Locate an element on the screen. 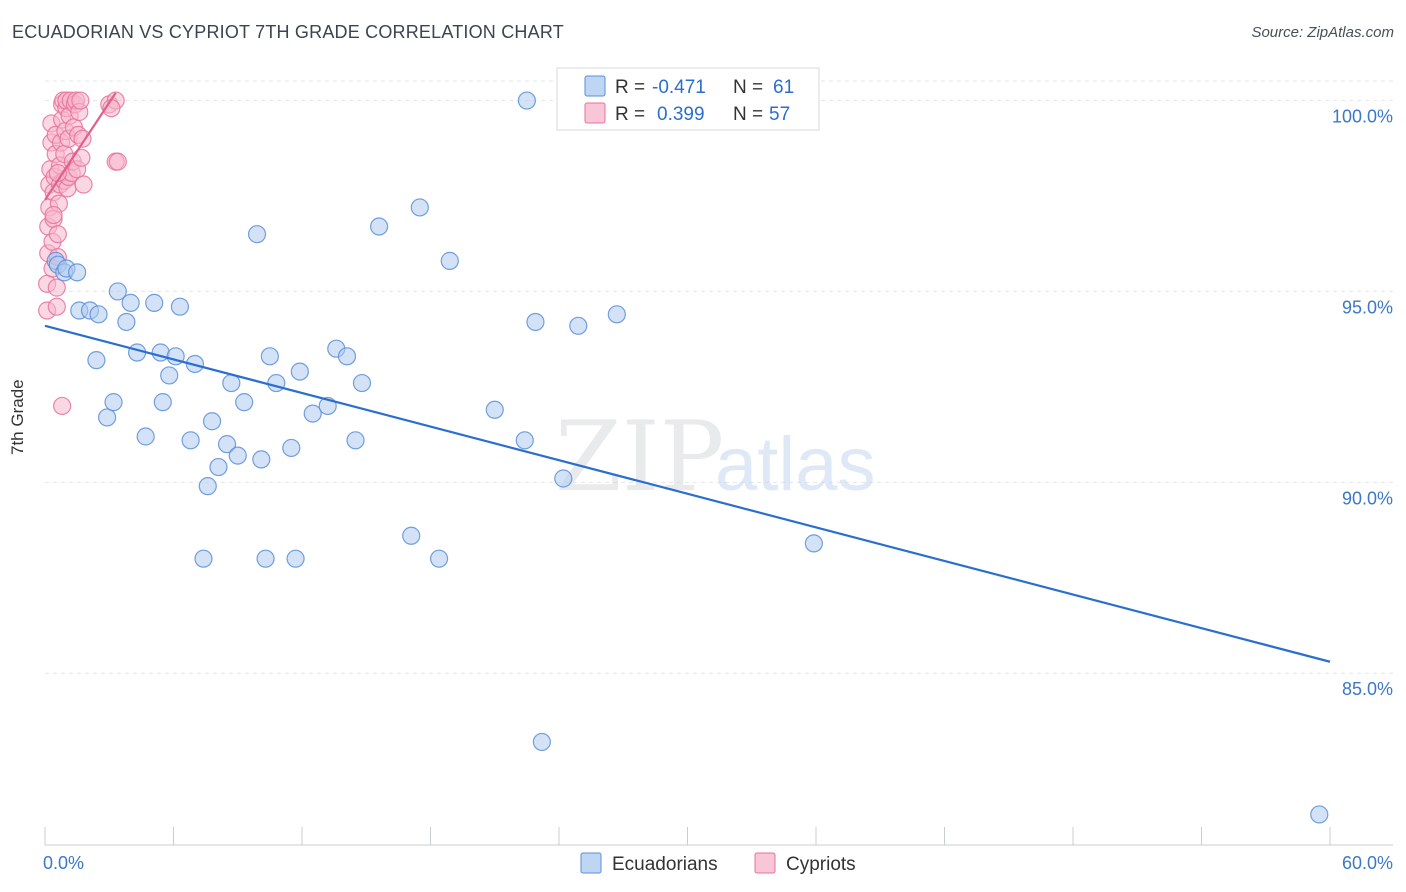  y-tick-label-1: 90.0% is located at coordinates (1367, 498).